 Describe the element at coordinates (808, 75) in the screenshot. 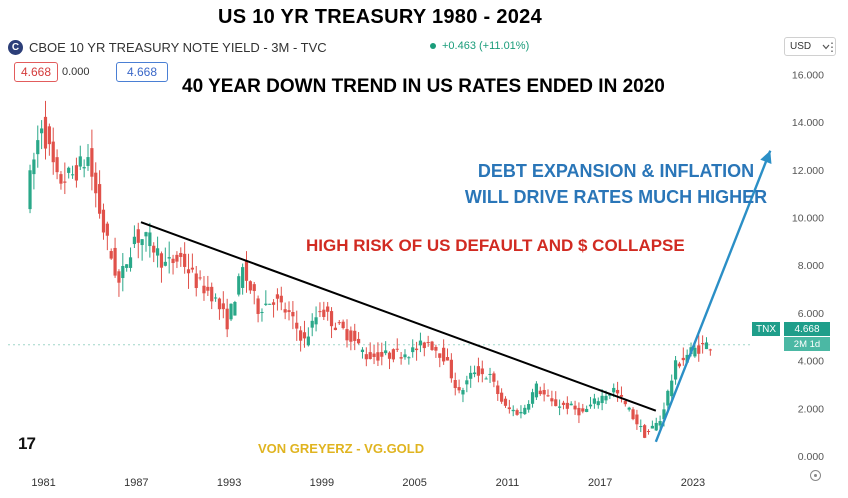

I see `y-tick-label: 16.000` at that location.